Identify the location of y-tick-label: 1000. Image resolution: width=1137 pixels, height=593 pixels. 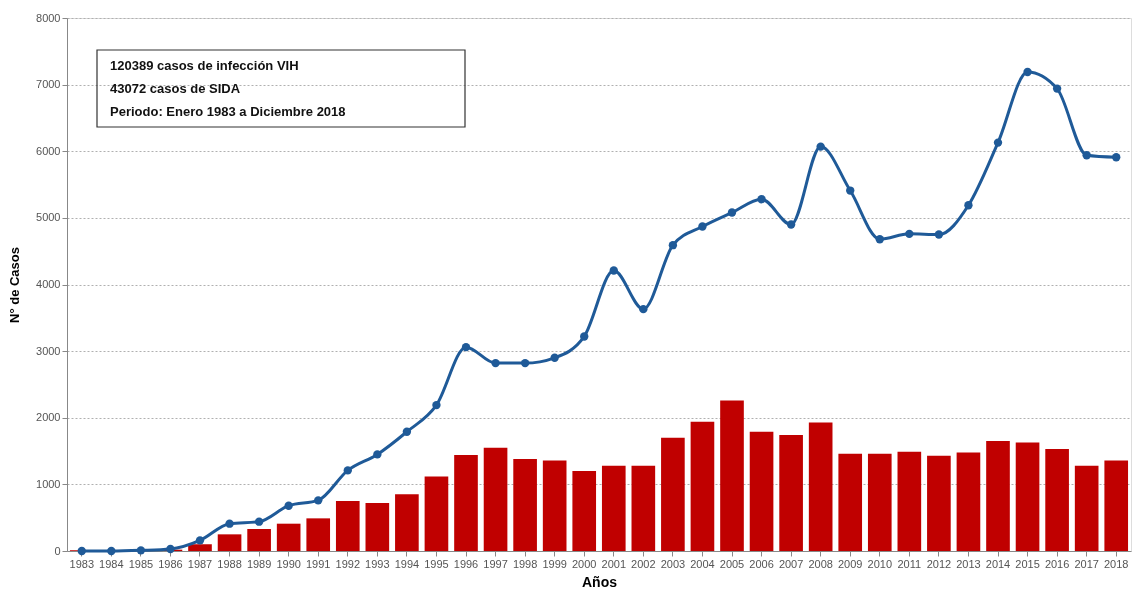
(48, 483).